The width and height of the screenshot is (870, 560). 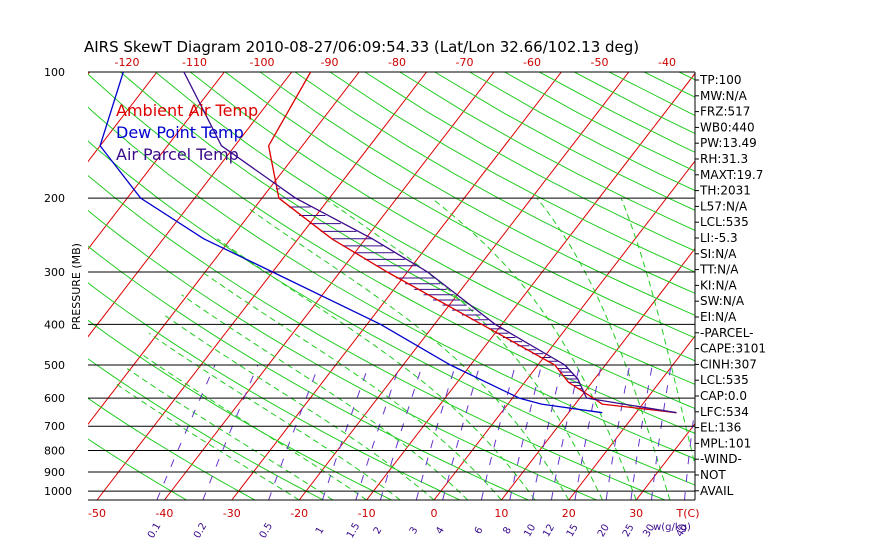 What do you see at coordinates (728, 364) in the screenshot?
I see `stability-index: CINH:307` at bounding box center [728, 364].